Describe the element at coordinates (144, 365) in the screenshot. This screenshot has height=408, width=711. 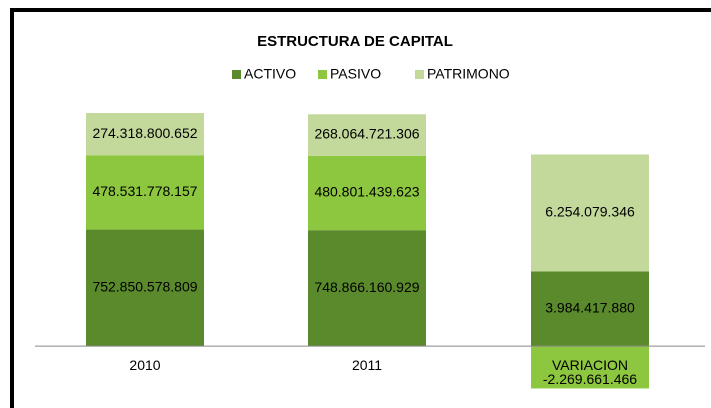
I see `x-tick-label: 2010` at that location.